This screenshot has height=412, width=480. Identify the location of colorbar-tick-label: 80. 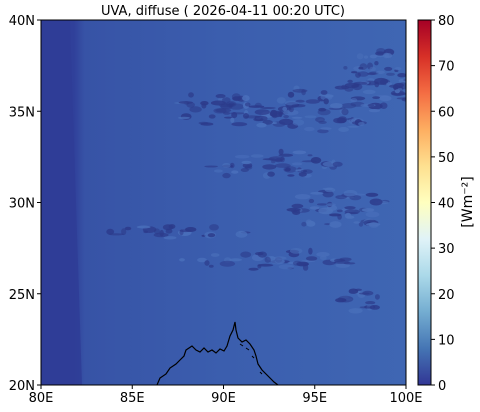
(446, 21).